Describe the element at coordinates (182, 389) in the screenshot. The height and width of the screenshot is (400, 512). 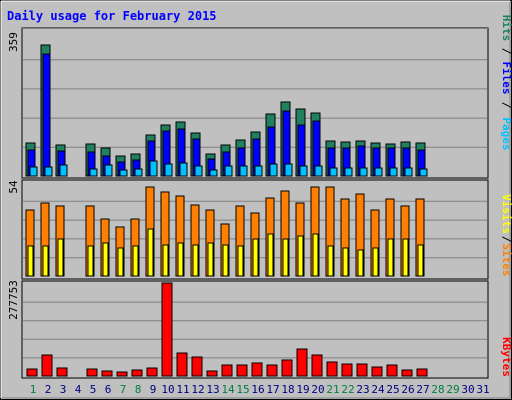
I see `x-tick-label: 11` at that location.